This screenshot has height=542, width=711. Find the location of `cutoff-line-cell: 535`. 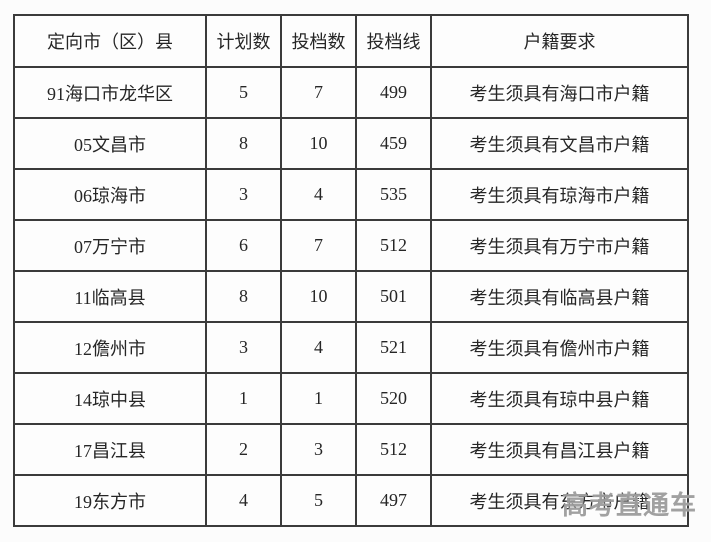

cutoff-line-cell: 535 is located at coordinates (393, 194).